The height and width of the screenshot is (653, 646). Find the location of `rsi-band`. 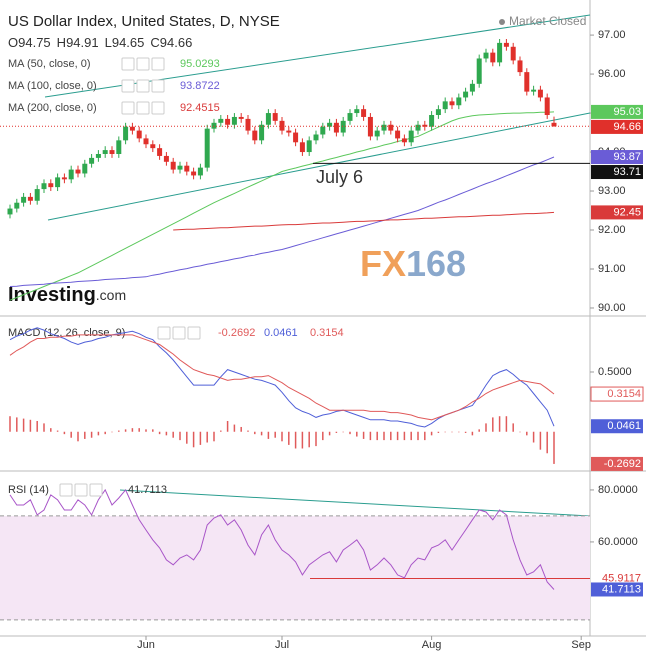

rsi-band is located at coordinates (295, 567).